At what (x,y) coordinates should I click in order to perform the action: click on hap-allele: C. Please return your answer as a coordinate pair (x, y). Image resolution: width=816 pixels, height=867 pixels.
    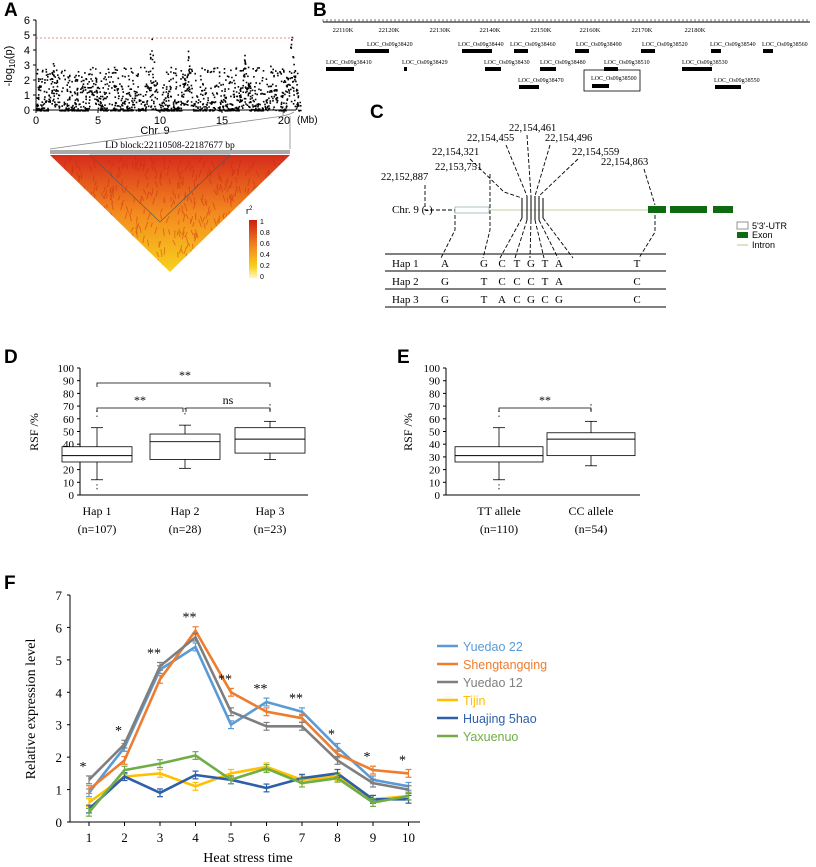
    Looking at the image, I should click on (501, 282).